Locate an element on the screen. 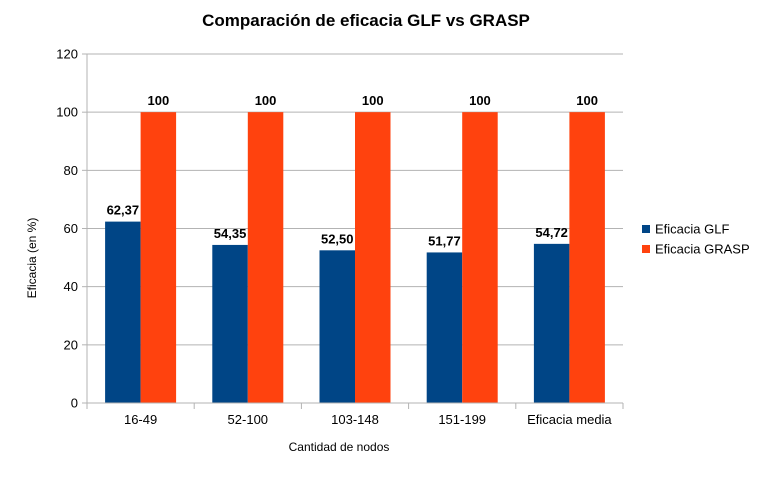 The width and height of the screenshot is (763, 478). legend: Eficacia GLF Eficacia GRASP is located at coordinates (696, 239).